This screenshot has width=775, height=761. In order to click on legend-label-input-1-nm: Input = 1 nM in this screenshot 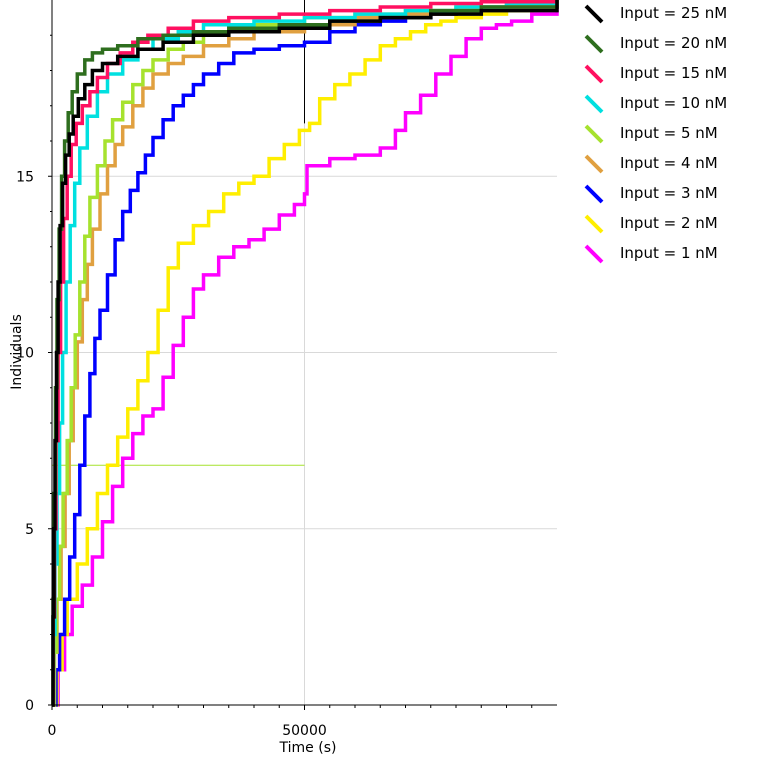, I will do `click(669, 253)`.